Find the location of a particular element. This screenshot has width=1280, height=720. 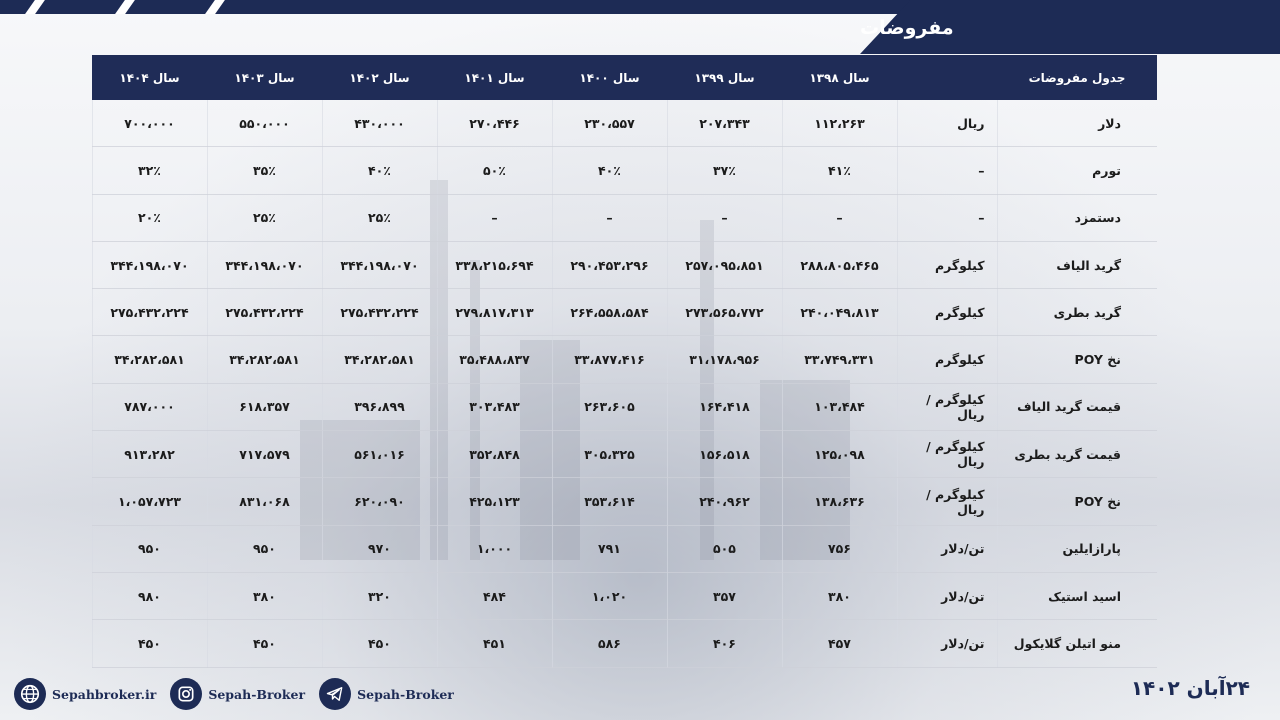

table-cell: ۳۹۶،۸۹۹ is located at coordinates (379, 407).